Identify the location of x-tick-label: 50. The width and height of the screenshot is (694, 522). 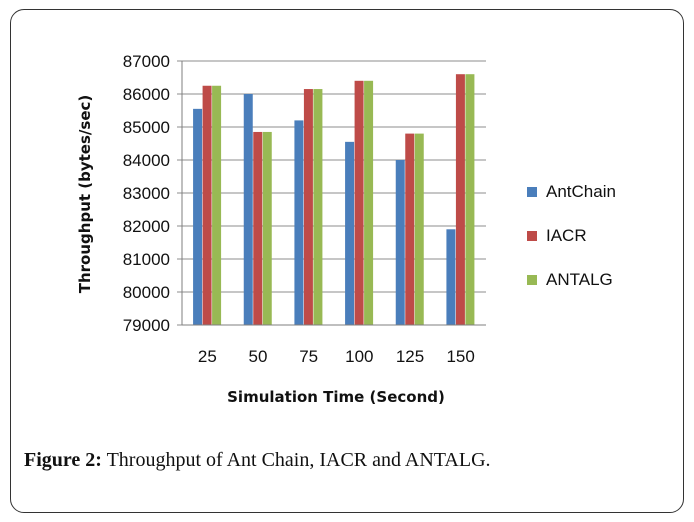
(258, 356).